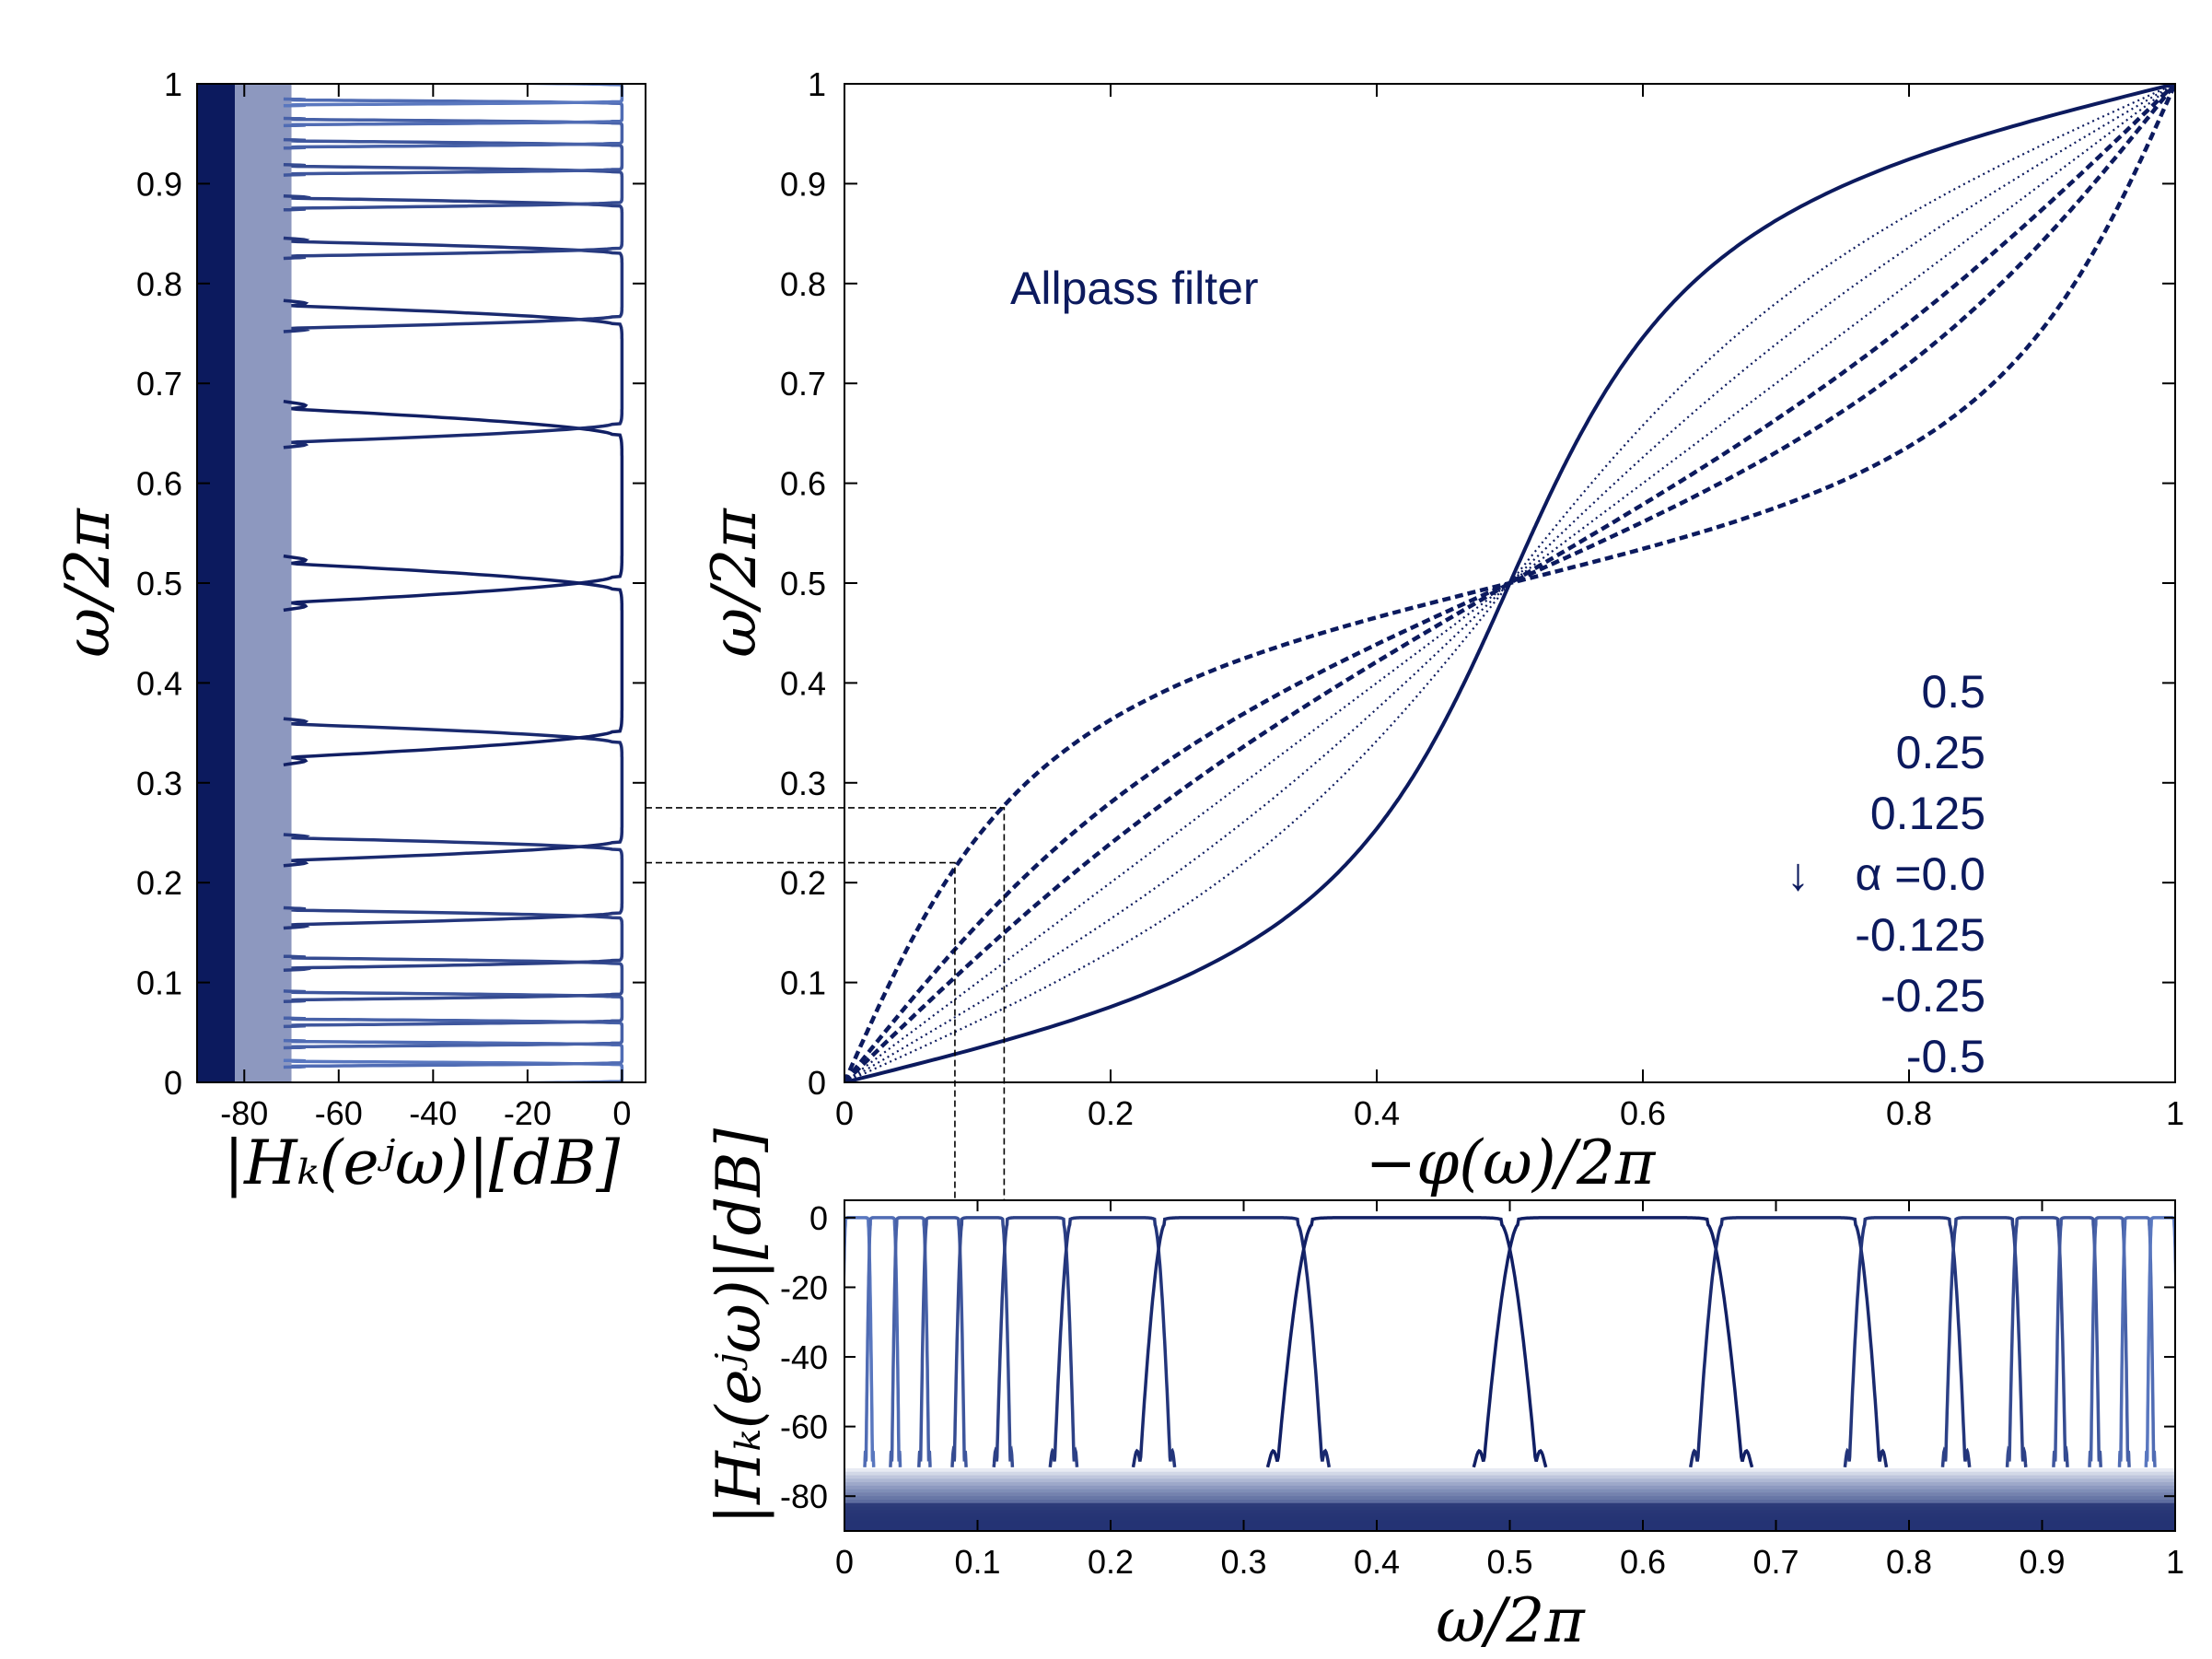 The width and height of the screenshot is (2212, 1659). What do you see at coordinates (2175, 1113) in the screenshot?
I see `allpass-x-tick-label: 1` at bounding box center [2175, 1113].